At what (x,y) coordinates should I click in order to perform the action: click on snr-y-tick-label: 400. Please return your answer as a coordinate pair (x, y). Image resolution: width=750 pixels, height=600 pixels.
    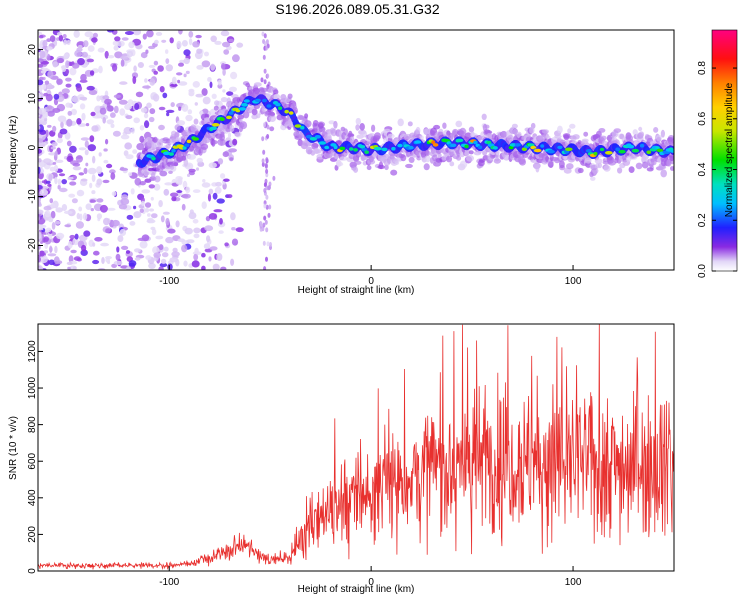
    Looking at the image, I should click on (32, 497).